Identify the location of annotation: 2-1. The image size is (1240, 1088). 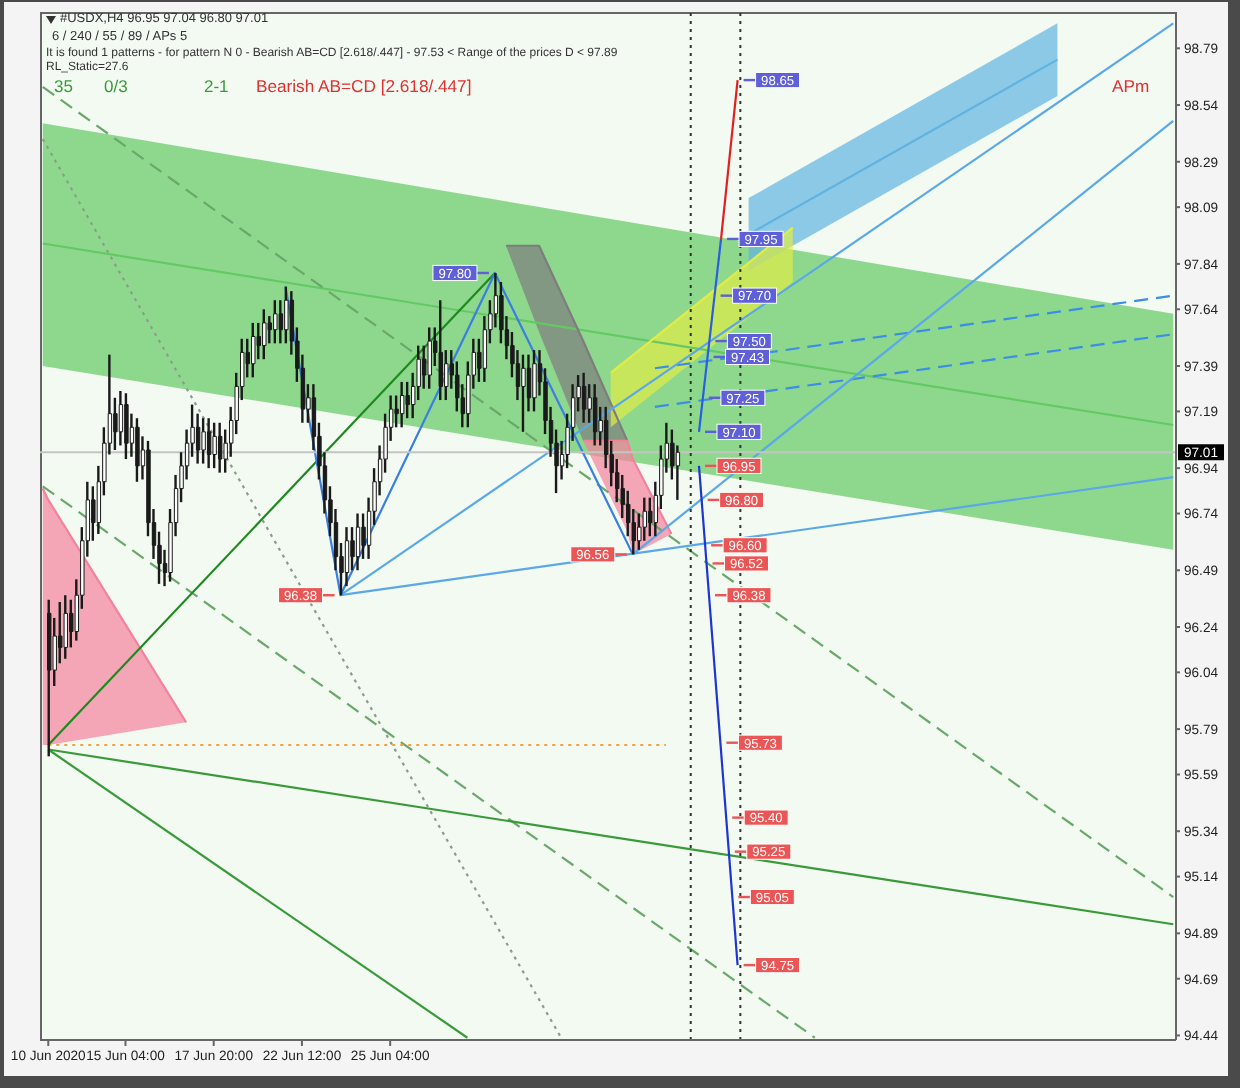
(216, 86).